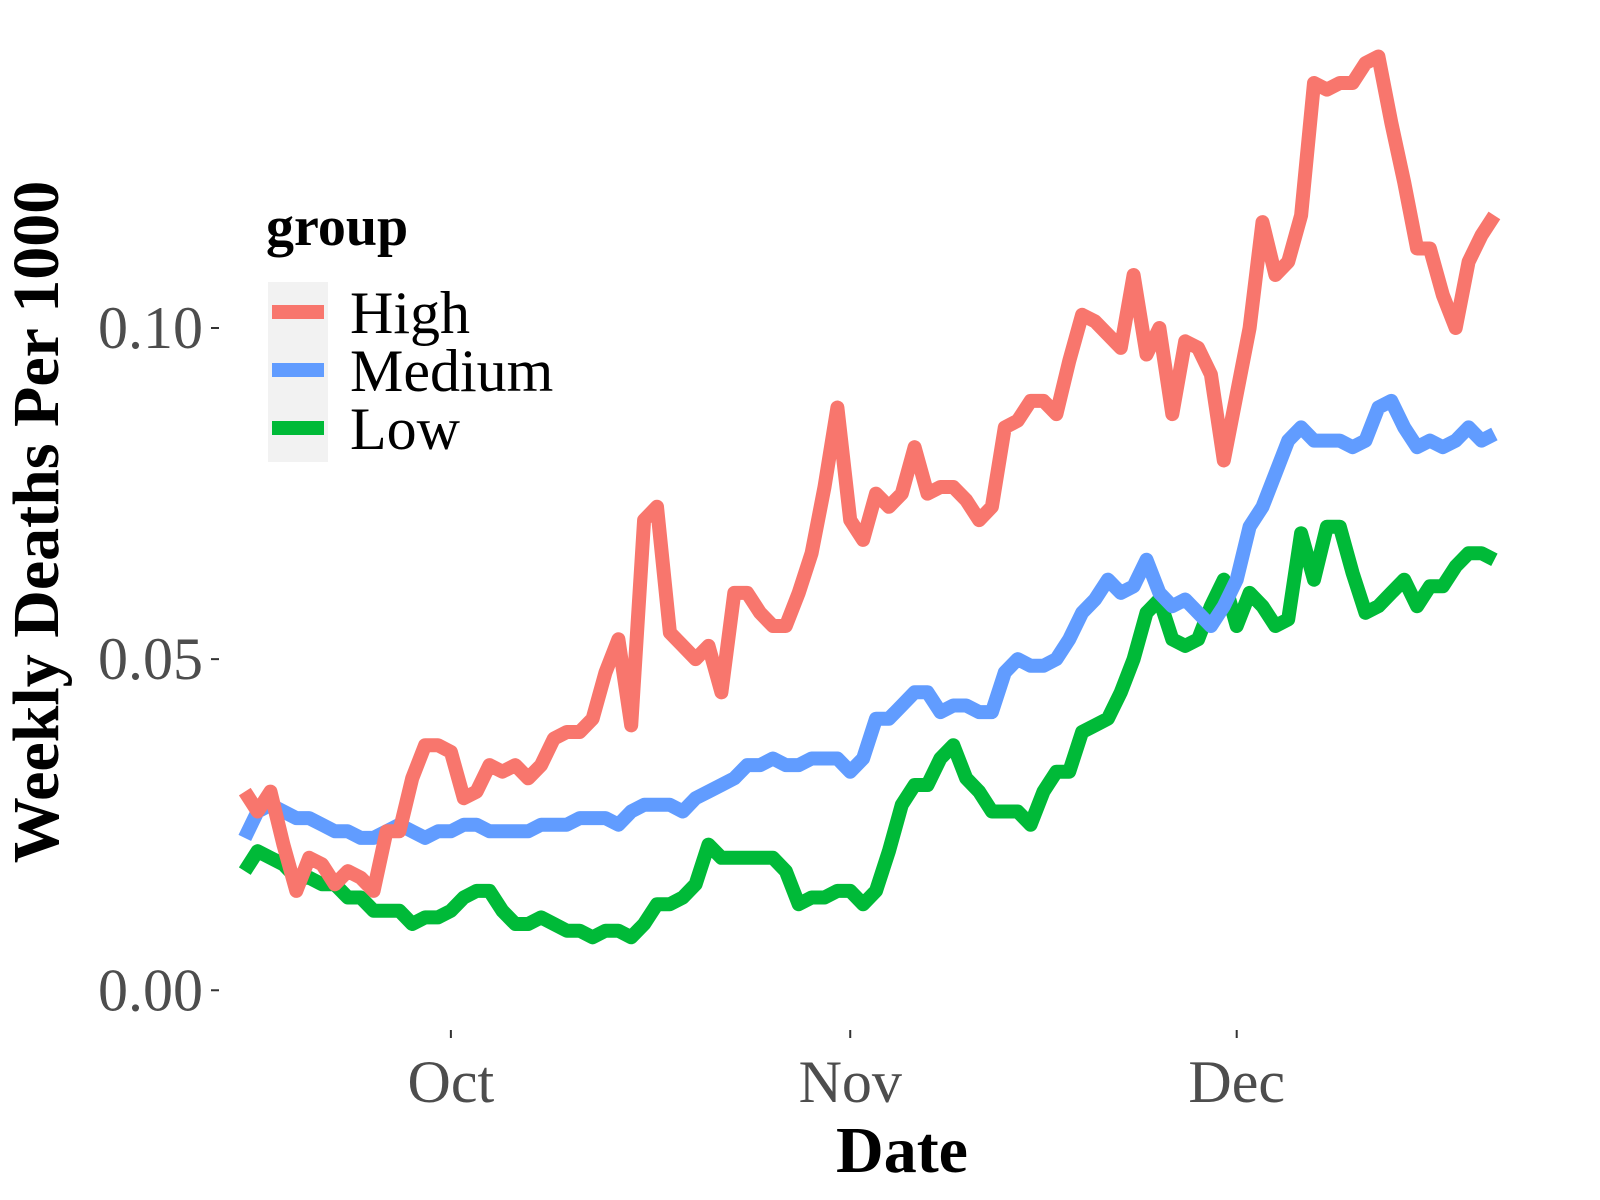  What do you see at coordinates (902, 1150) in the screenshot?
I see `x-axis-title: Date` at bounding box center [902, 1150].